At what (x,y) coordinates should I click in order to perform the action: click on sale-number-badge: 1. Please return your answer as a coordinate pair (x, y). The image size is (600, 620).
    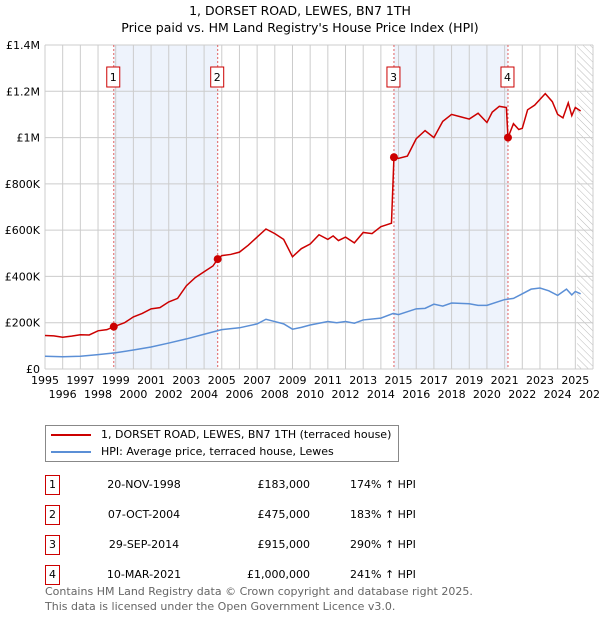
    Looking at the image, I should click on (52, 485).